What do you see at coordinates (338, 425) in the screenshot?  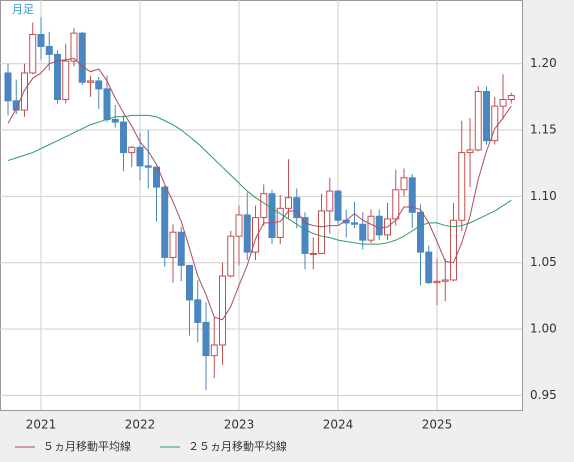 I see `x-tick-label: 2024` at bounding box center [338, 425].